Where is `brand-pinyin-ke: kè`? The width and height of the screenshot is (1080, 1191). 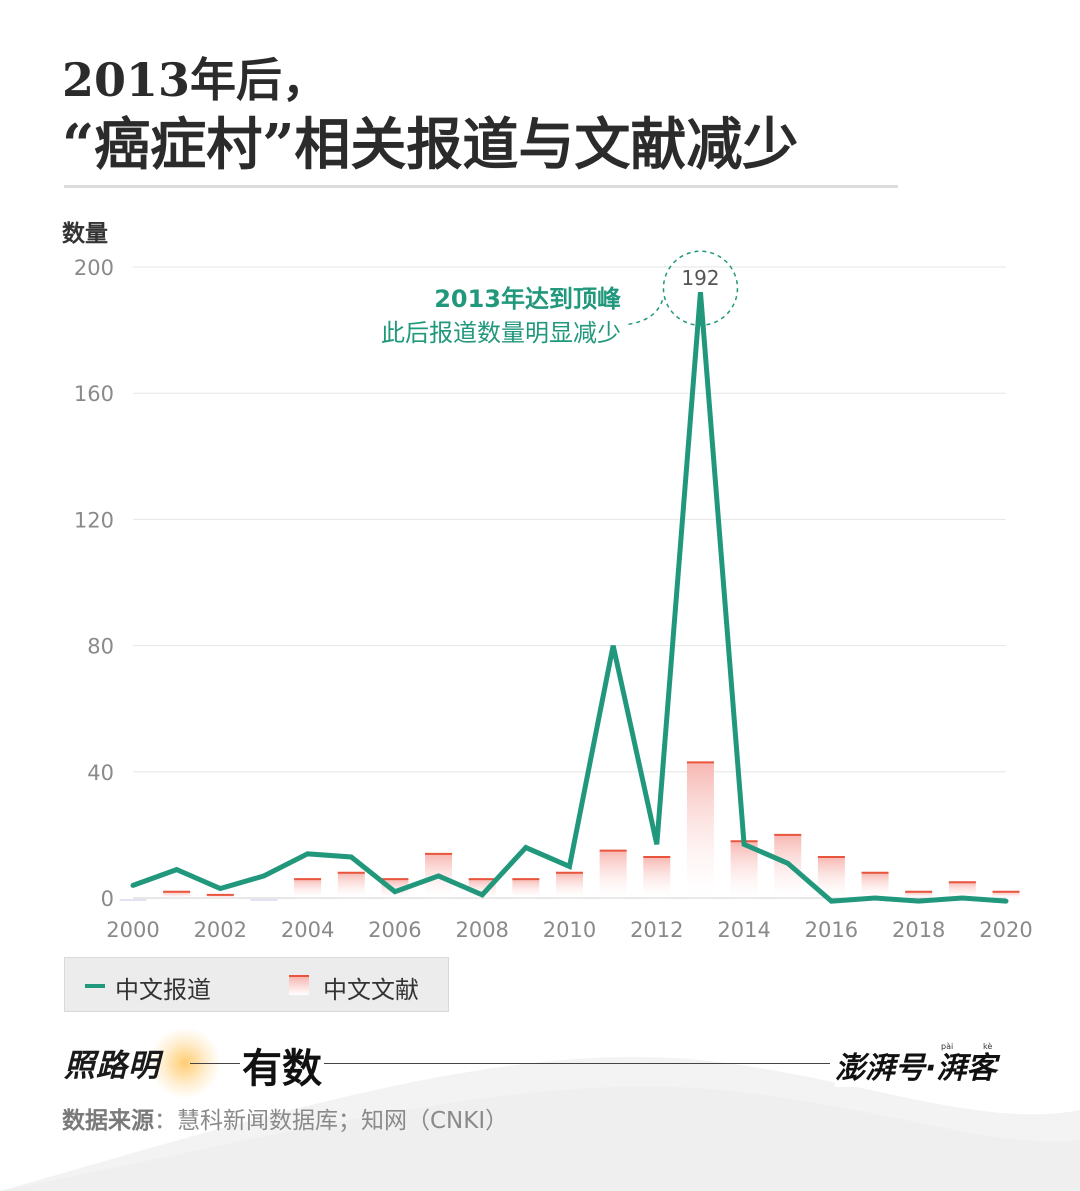
brand-pinyin-ke: kè is located at coordinates (988, 1046).